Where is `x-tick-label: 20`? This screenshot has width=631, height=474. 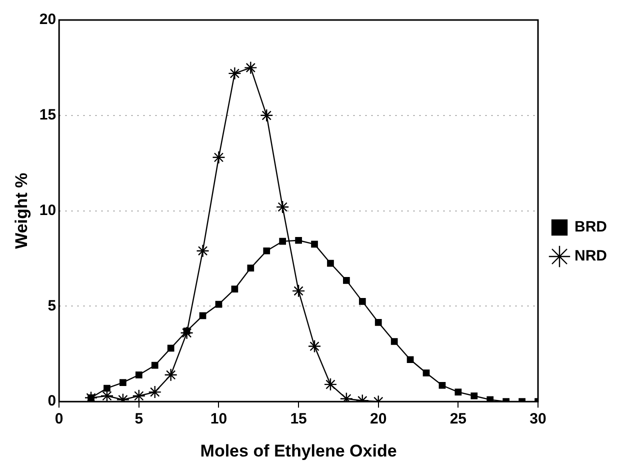 x-tick-label: 20 is located at coordinates (378, 419).